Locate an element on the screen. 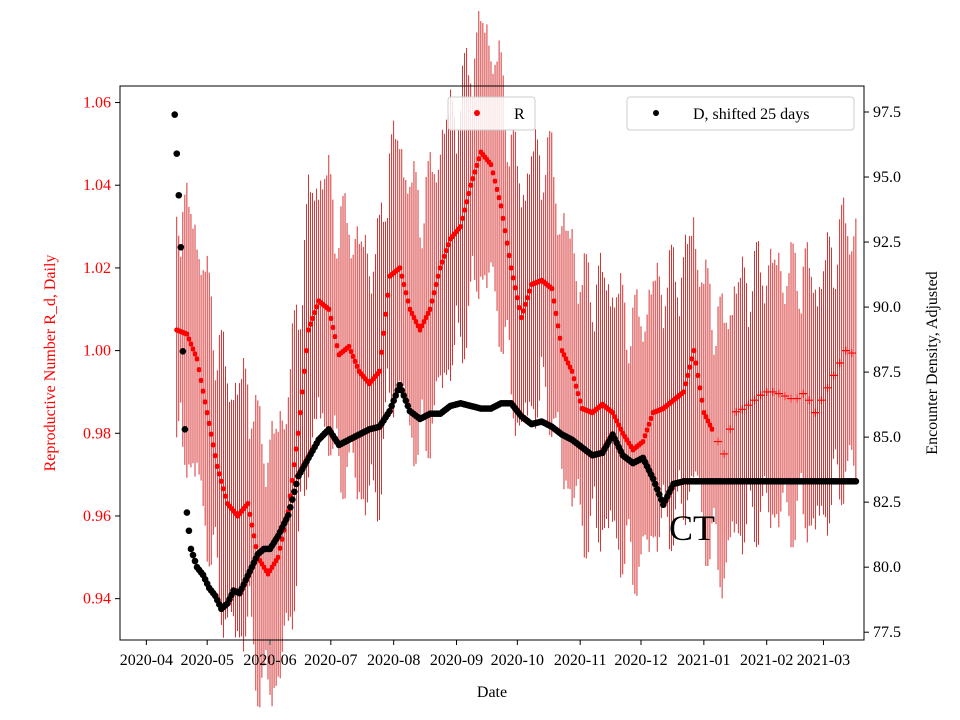  x-tick-label: 2020-07 is located at coordinates (330, 660).